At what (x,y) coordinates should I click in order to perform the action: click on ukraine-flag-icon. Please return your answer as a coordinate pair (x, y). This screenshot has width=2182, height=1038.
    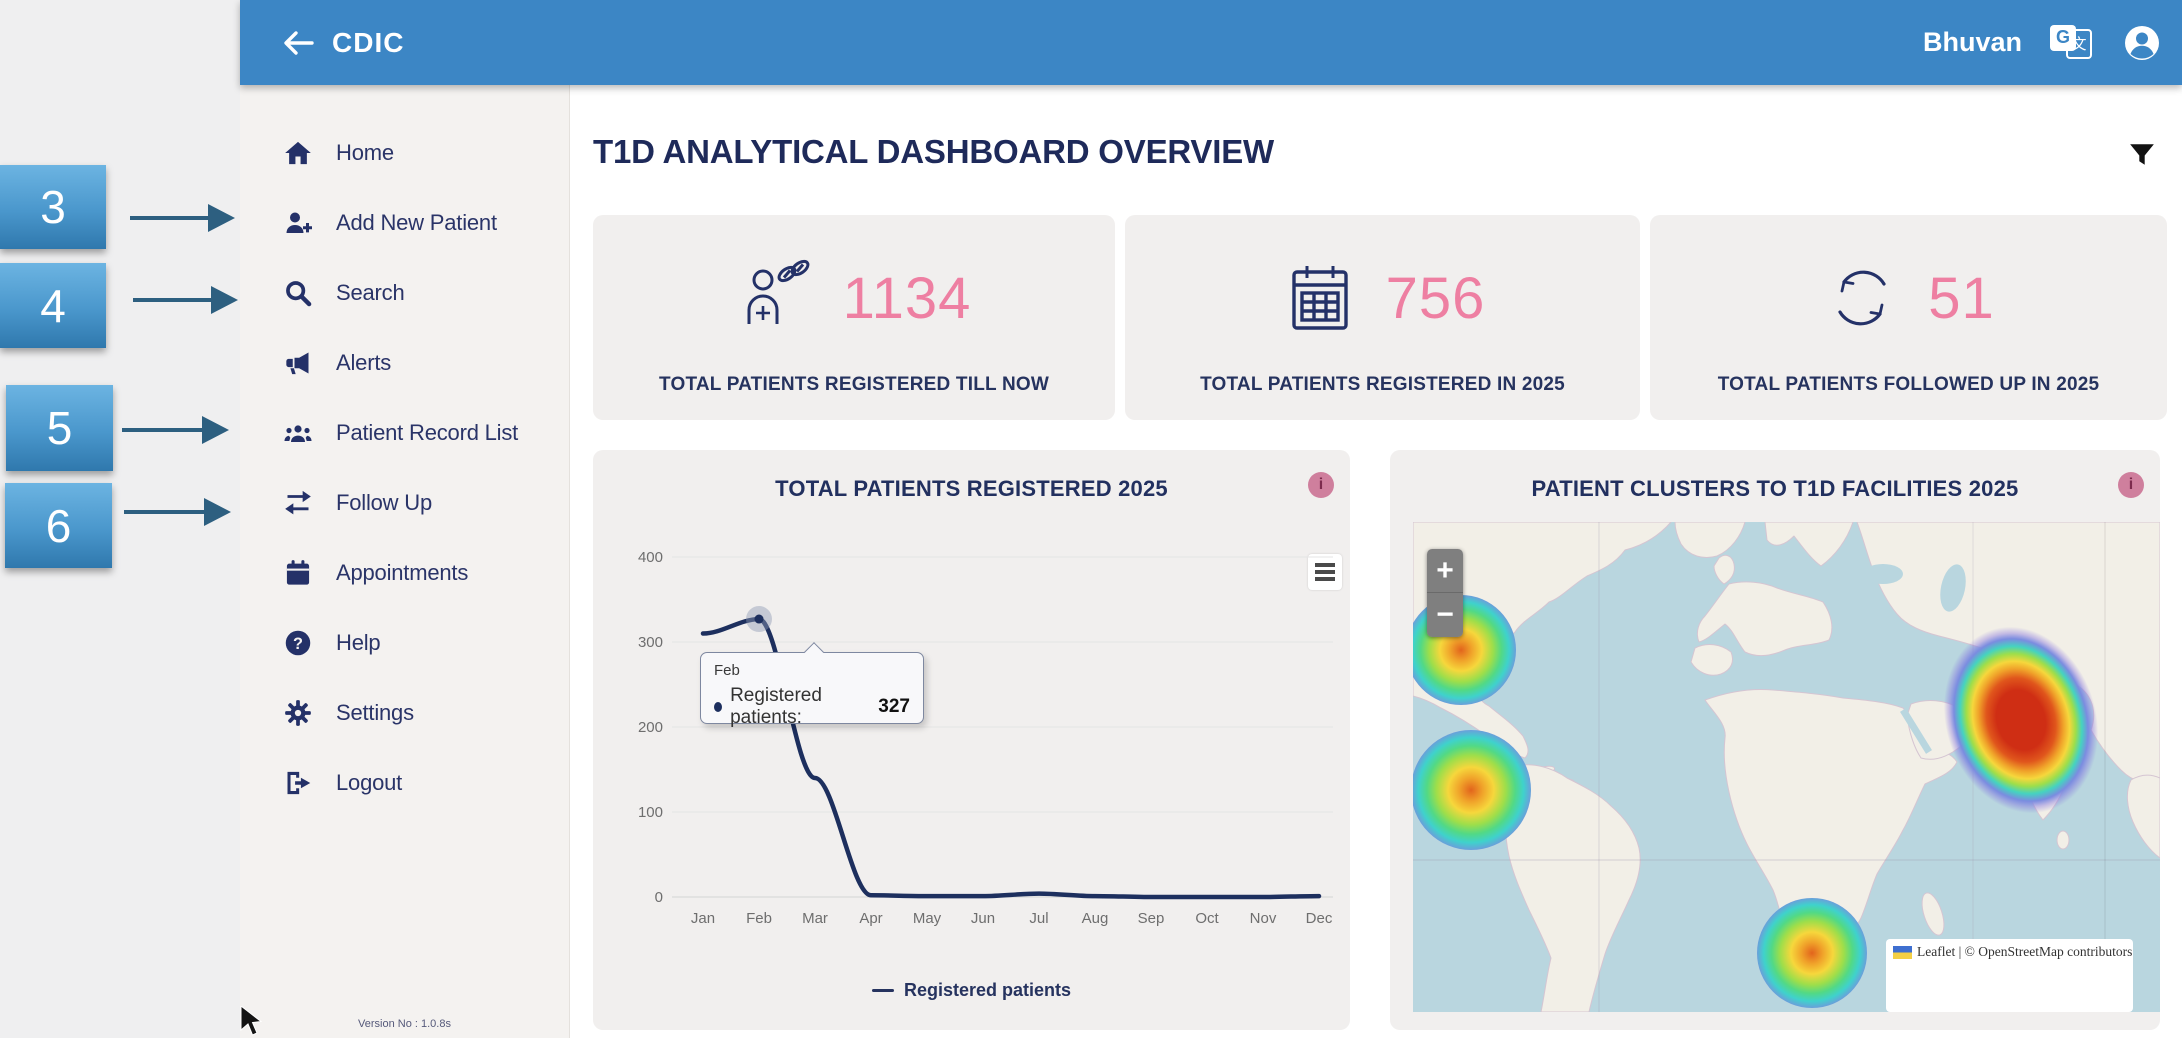
    Looking at the image, I should click on (1902, 952).